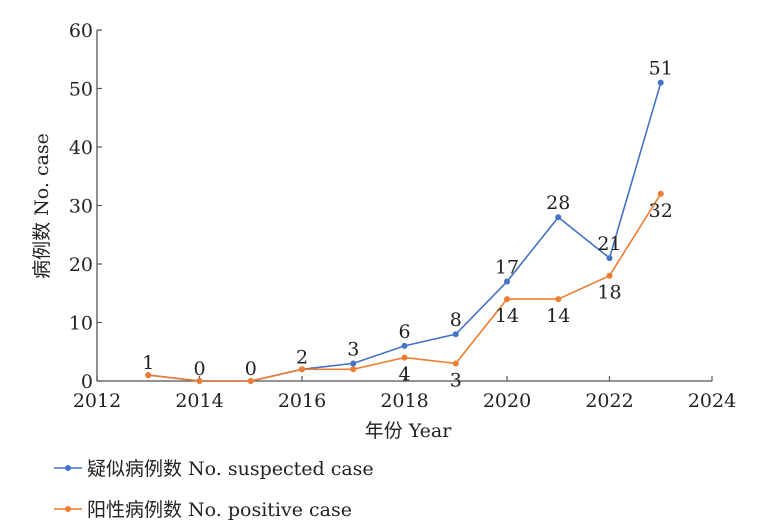 The height and width of the screenshot is (532, 774). Describe the element at coordinates (87, 382) in the screenshot. I see `y-tick-label: 0` at that location.